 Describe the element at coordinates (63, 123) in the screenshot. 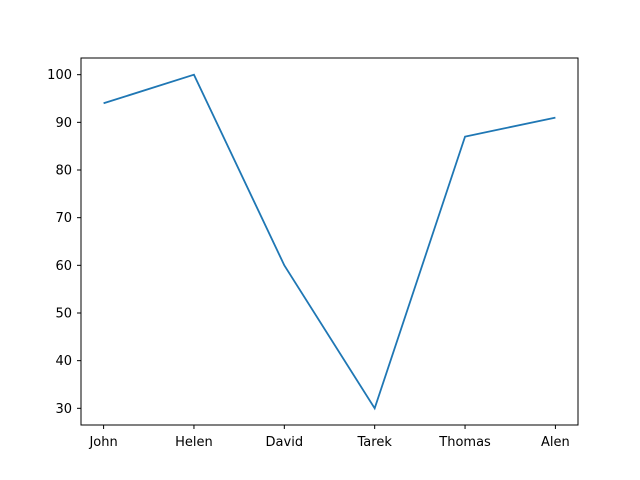

I see `y-tick-label-90: 90` at that location.